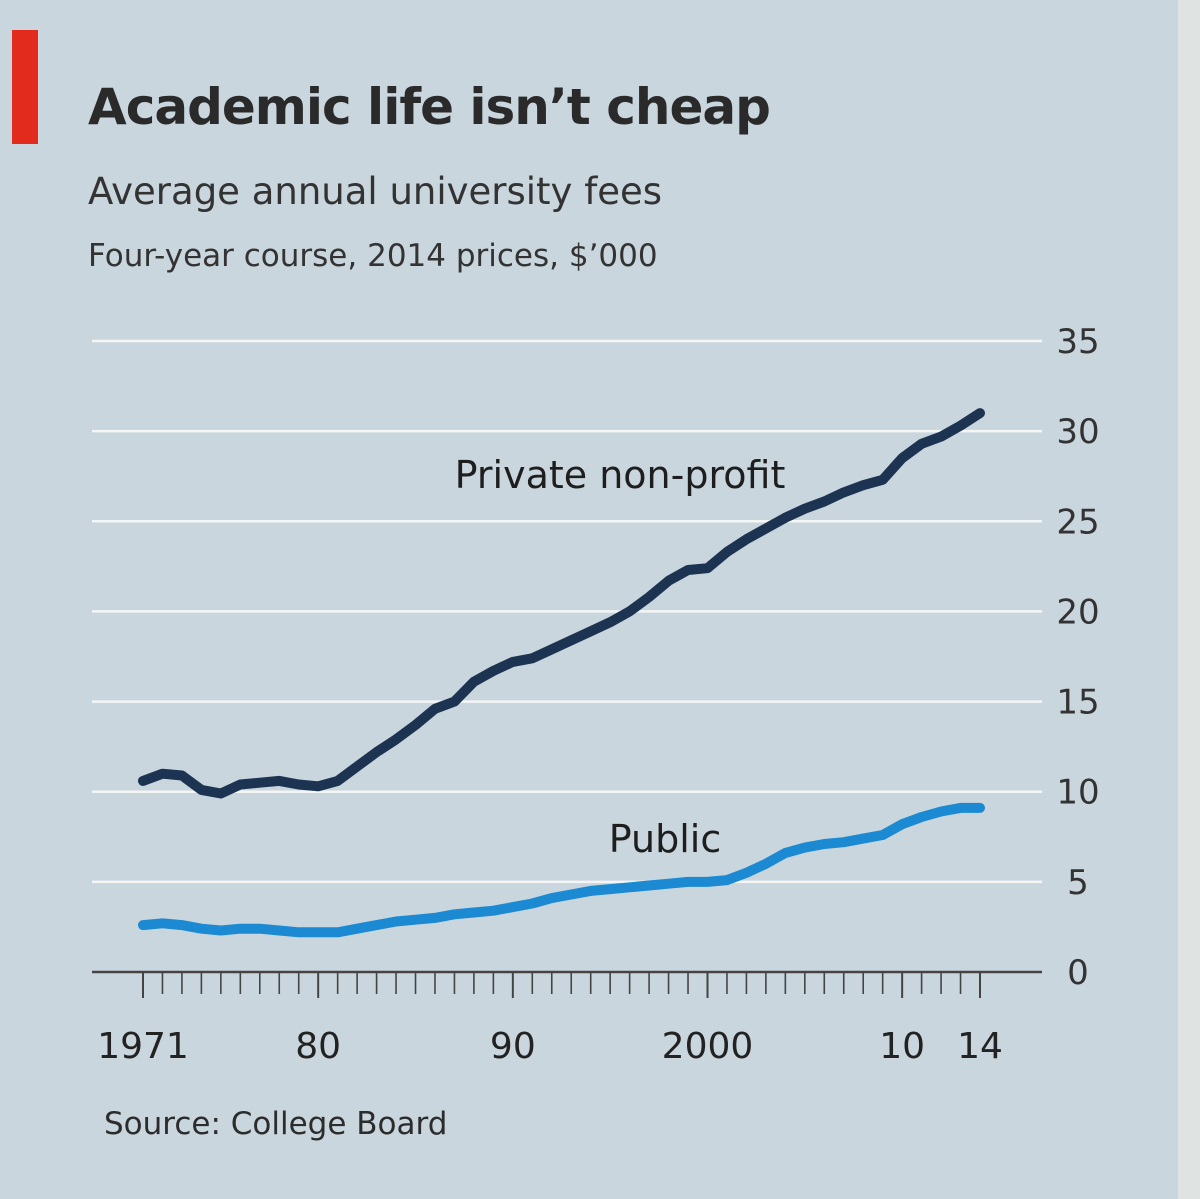 Image resolution: width=1200 pixels, height=1199 pixels. What do you see at coordinates (1077, 612) in the screenshot?
I see `y-tick-label-20: 20` at bounding box center [1077, 612].